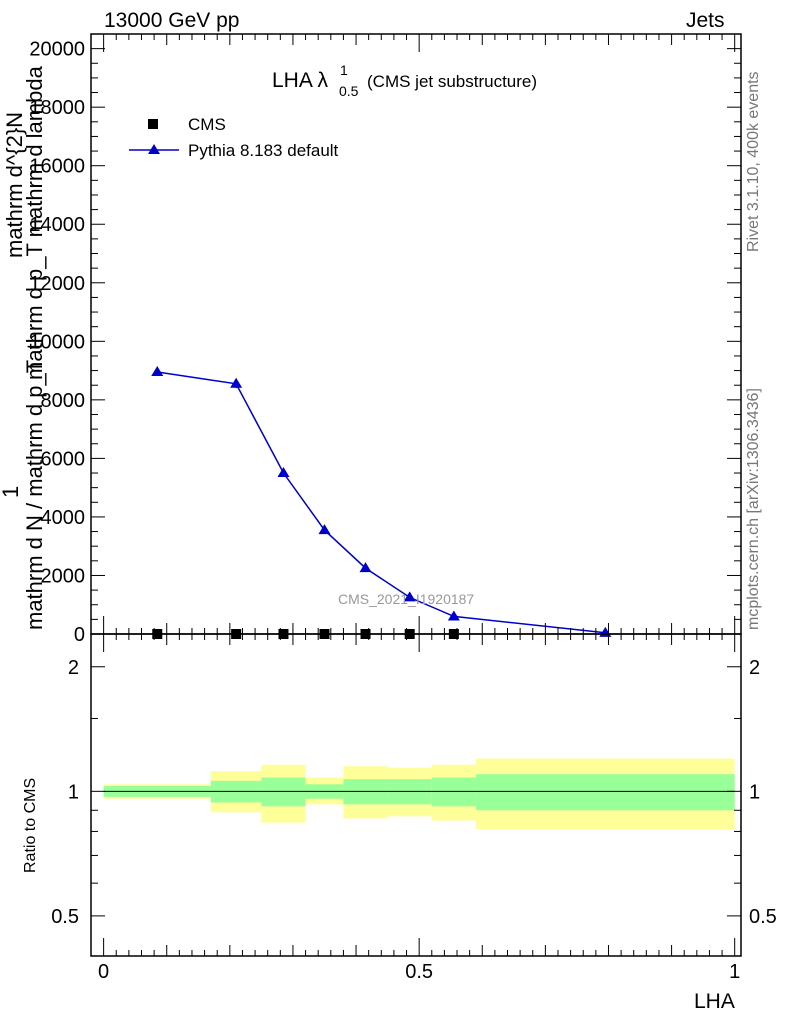 This screenshot has height=1024, width=786. I want to click on main-ytick-label: 16000, so click(57, 167).